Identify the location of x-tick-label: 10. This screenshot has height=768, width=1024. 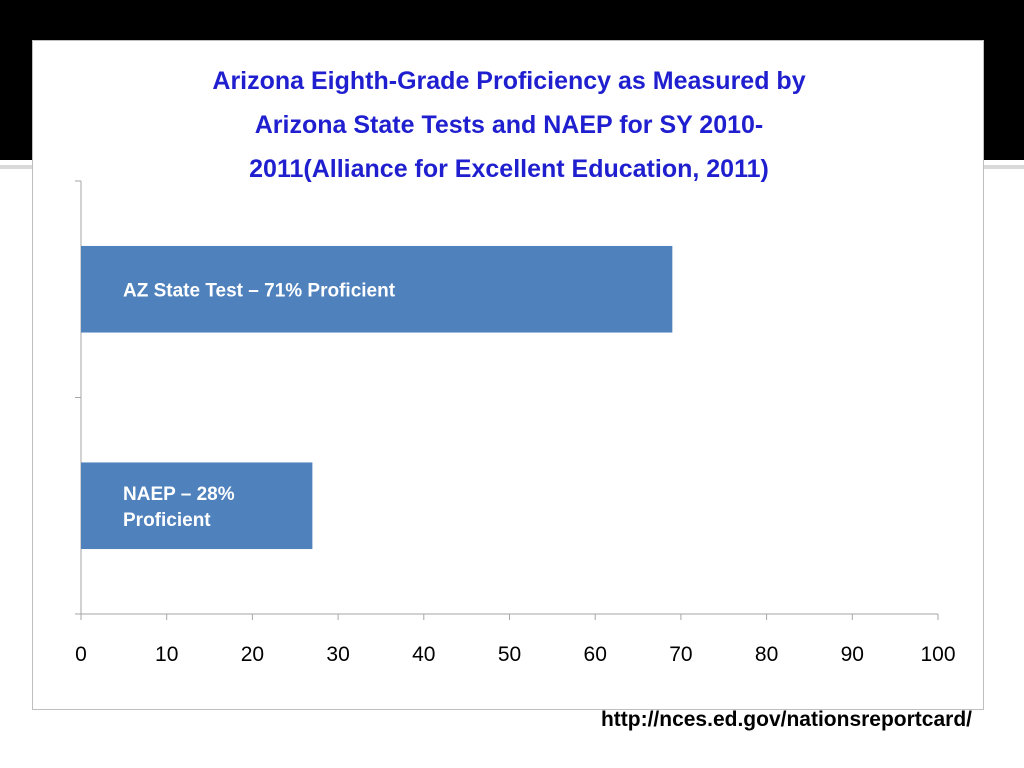
(166, 654).